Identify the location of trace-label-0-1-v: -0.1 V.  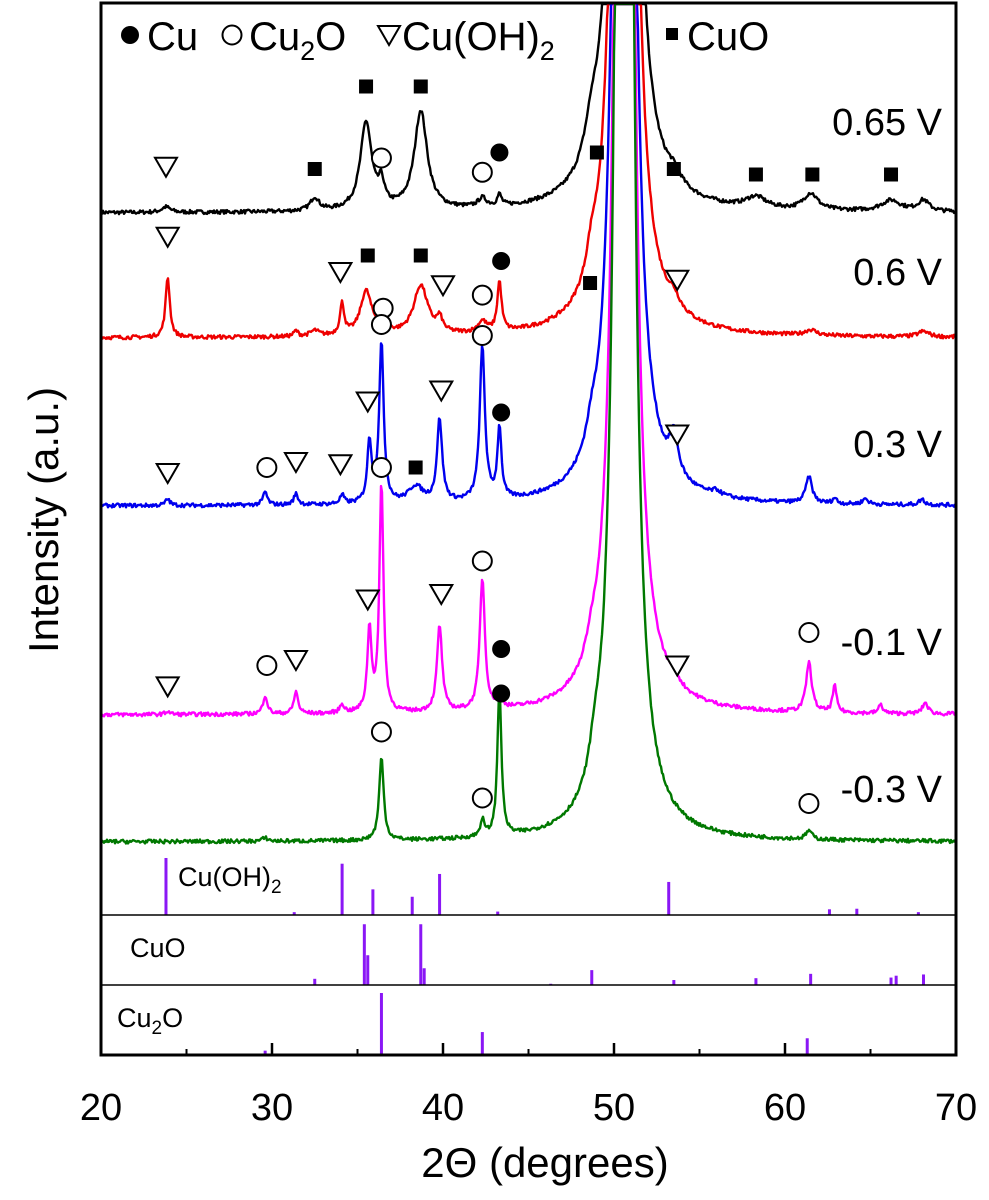
(892, 643).